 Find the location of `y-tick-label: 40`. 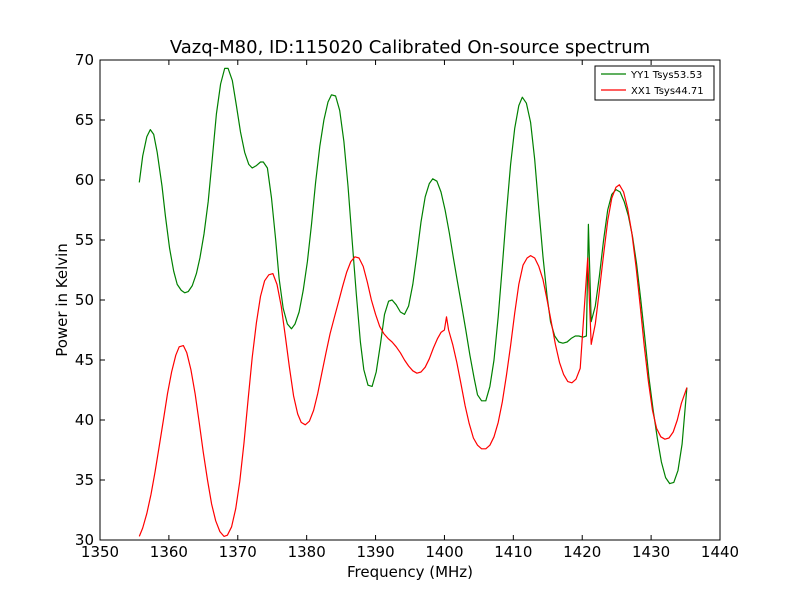

y-tick-label: 40 is located at coordinates (84, 420).